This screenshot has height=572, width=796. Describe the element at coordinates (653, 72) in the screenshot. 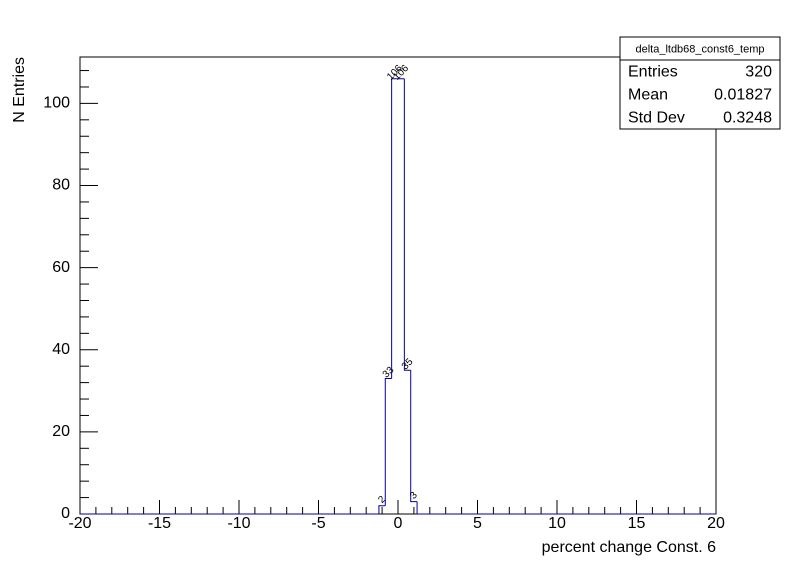

I see `stats-label: Entries` at that location.